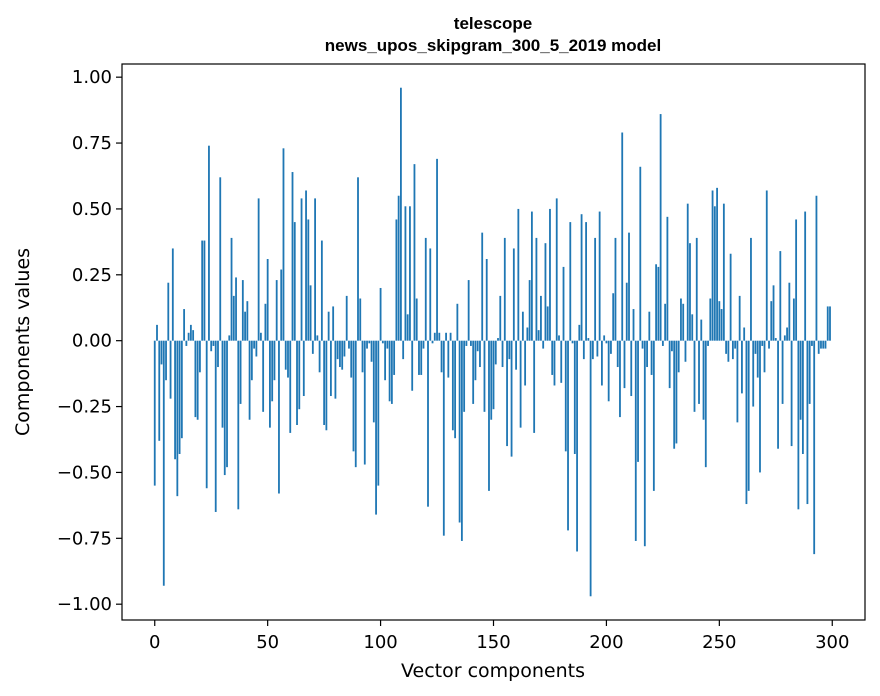  What do you see at coordinates (84, 538) in the screenshot?
I see `y-tick-label: −0.75` at bounding box center [84, 538].